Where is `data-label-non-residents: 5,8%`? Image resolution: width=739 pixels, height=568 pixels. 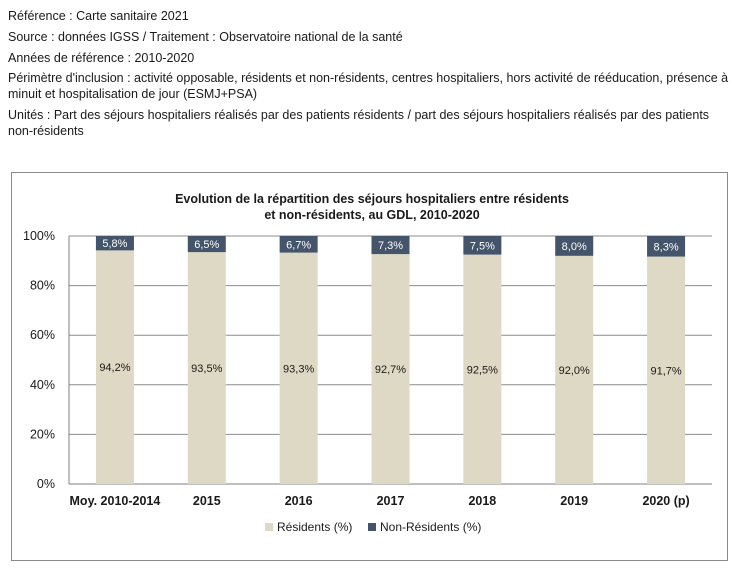 data-label-non-residents: 5,8% is located at coordinates (114, 244).